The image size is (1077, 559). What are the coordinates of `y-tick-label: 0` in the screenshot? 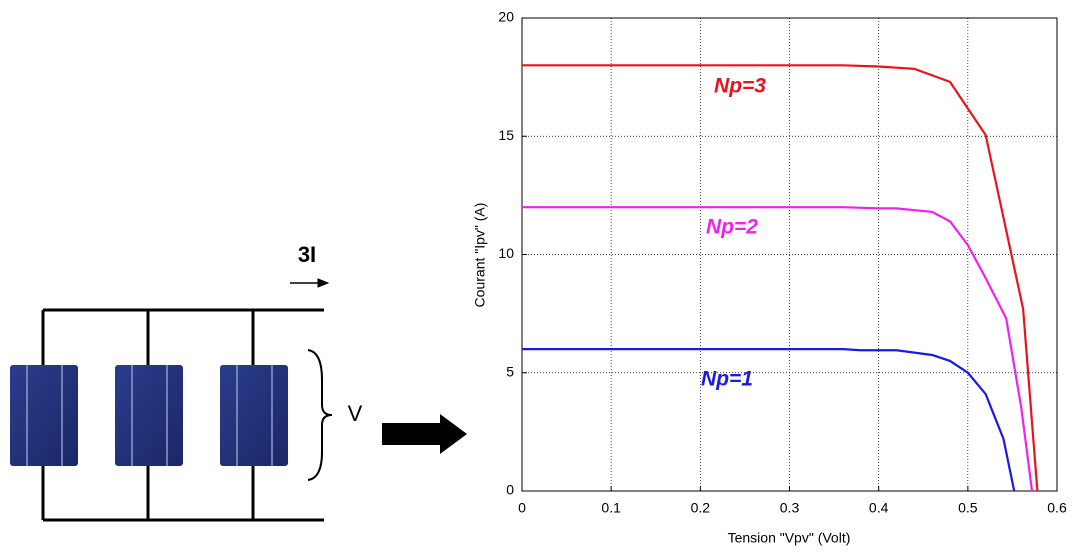 It's located at (510, 490).